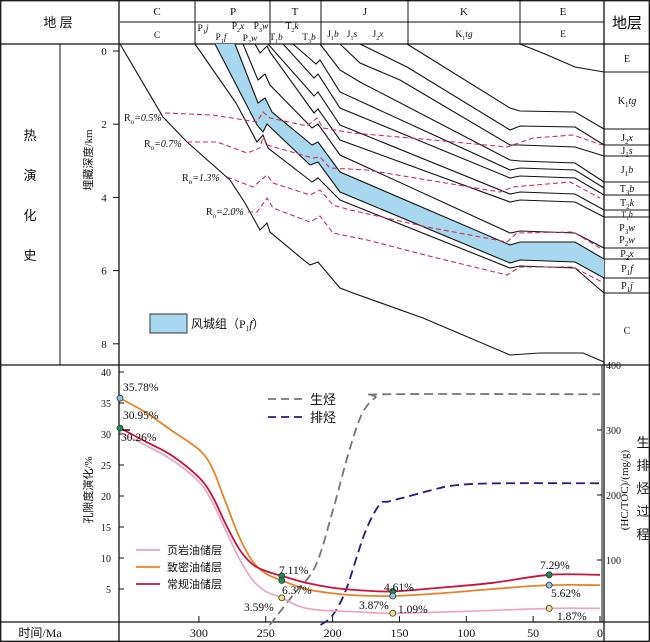  What do you see at coordinates (533, 633) in the screenshot?
I see `x-tick-label: 50` at bounding box center [533, 633].